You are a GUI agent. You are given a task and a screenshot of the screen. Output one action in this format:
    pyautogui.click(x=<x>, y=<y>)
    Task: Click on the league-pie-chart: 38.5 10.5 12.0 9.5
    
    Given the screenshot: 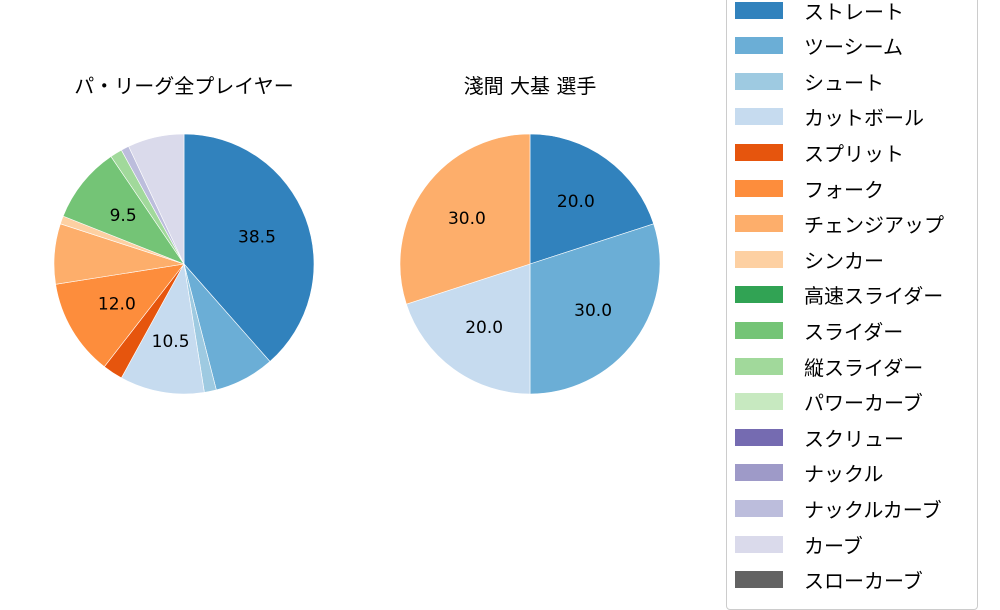 What is the action you would take?
    pyautogui.click(x=184, y=264)
    